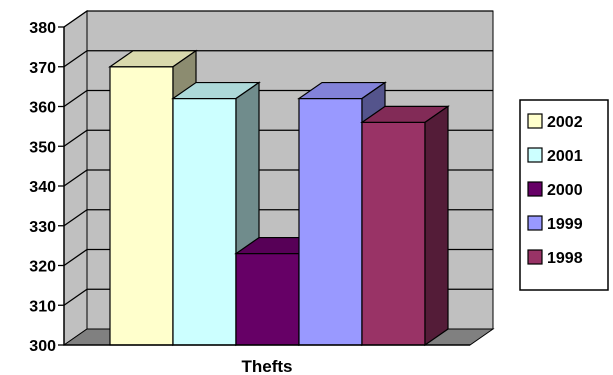  What do you see at coordinates (565, 224) in the screenshot?
I see `legend-label-1999: 1999` at bounding box center [565, 224].